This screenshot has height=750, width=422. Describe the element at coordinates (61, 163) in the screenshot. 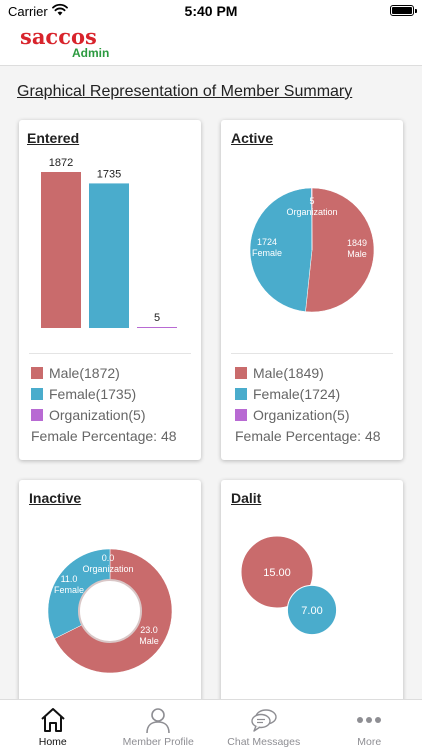

I see `bar-data-label: 1872` at that location.